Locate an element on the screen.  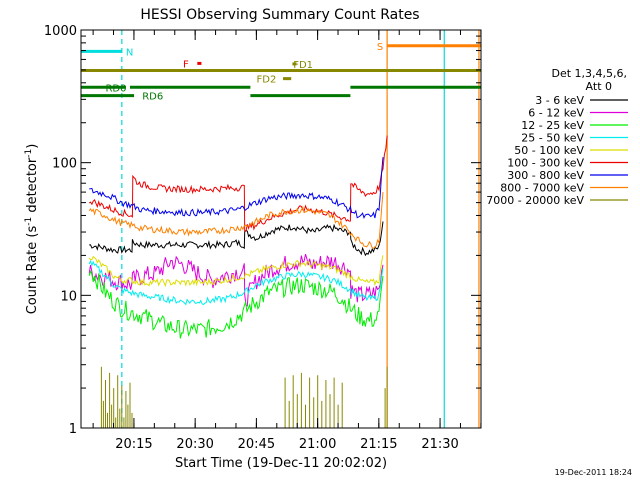
legend-entry-label: 50 - 100 keV is located at coordinates (549, 150).